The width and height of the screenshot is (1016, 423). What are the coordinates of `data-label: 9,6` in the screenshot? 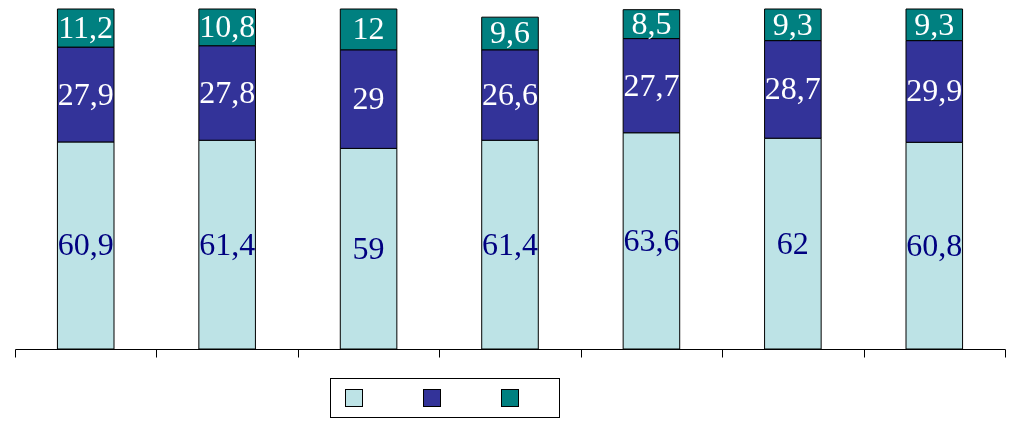 It's located at (510, 32).